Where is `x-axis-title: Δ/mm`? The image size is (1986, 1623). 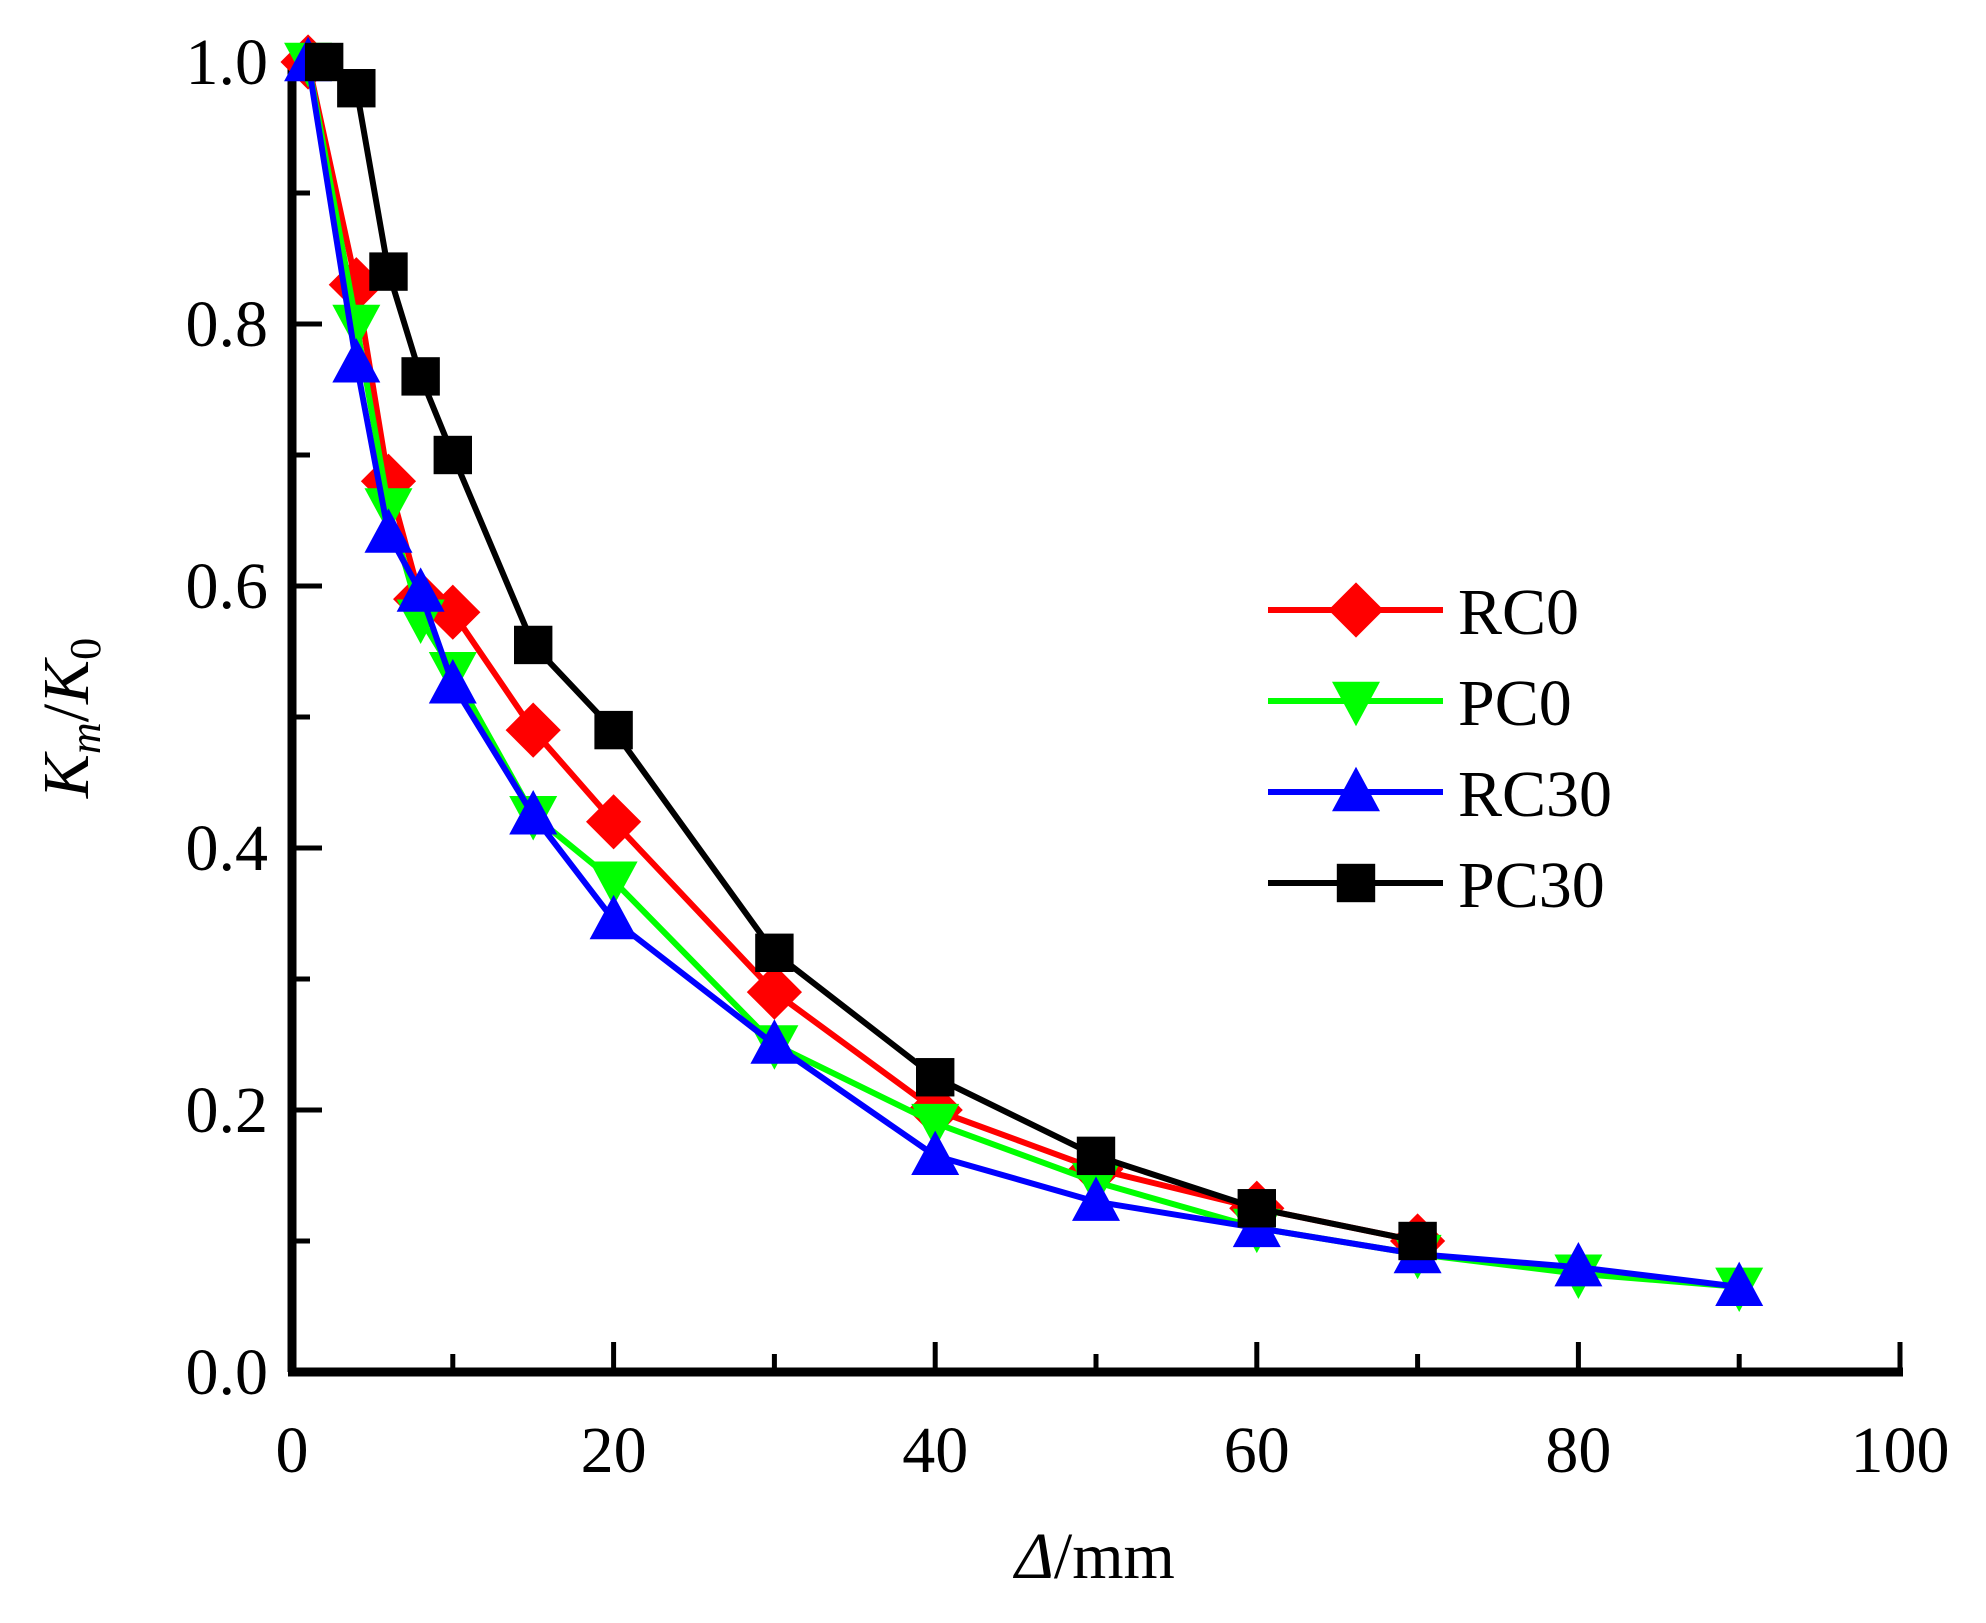
x-axis-title: Δ/mm is located at coordinates (1093, 1556).